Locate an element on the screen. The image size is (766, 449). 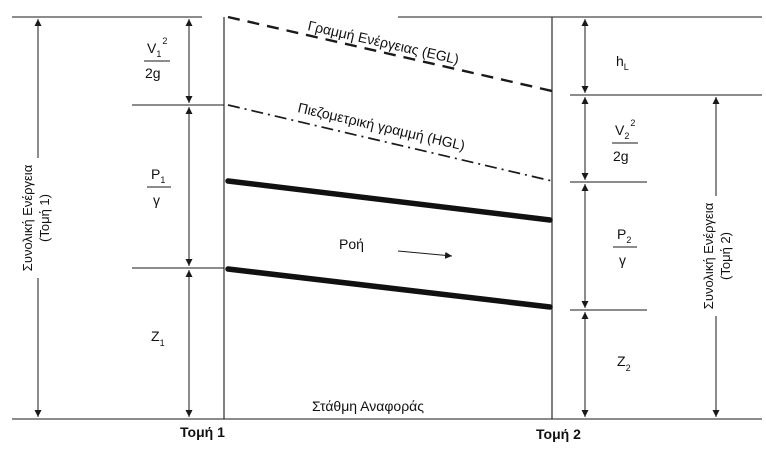
datum-label: Στάθμη Αναφοράς is located at coordinates (368, 406).